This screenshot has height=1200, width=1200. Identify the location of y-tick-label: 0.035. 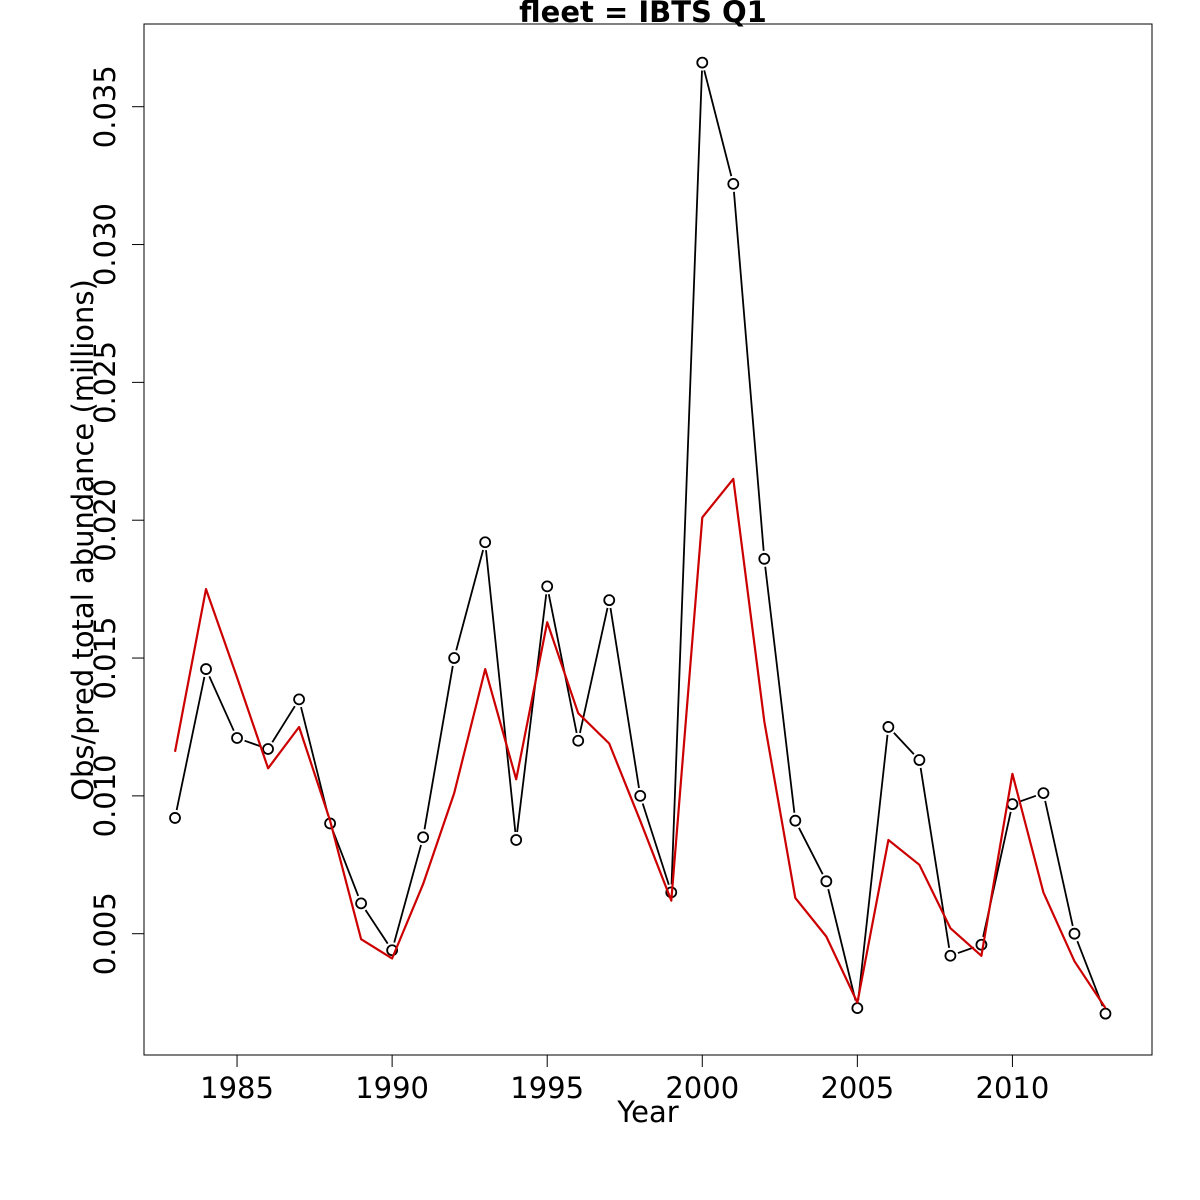
(105, 106).